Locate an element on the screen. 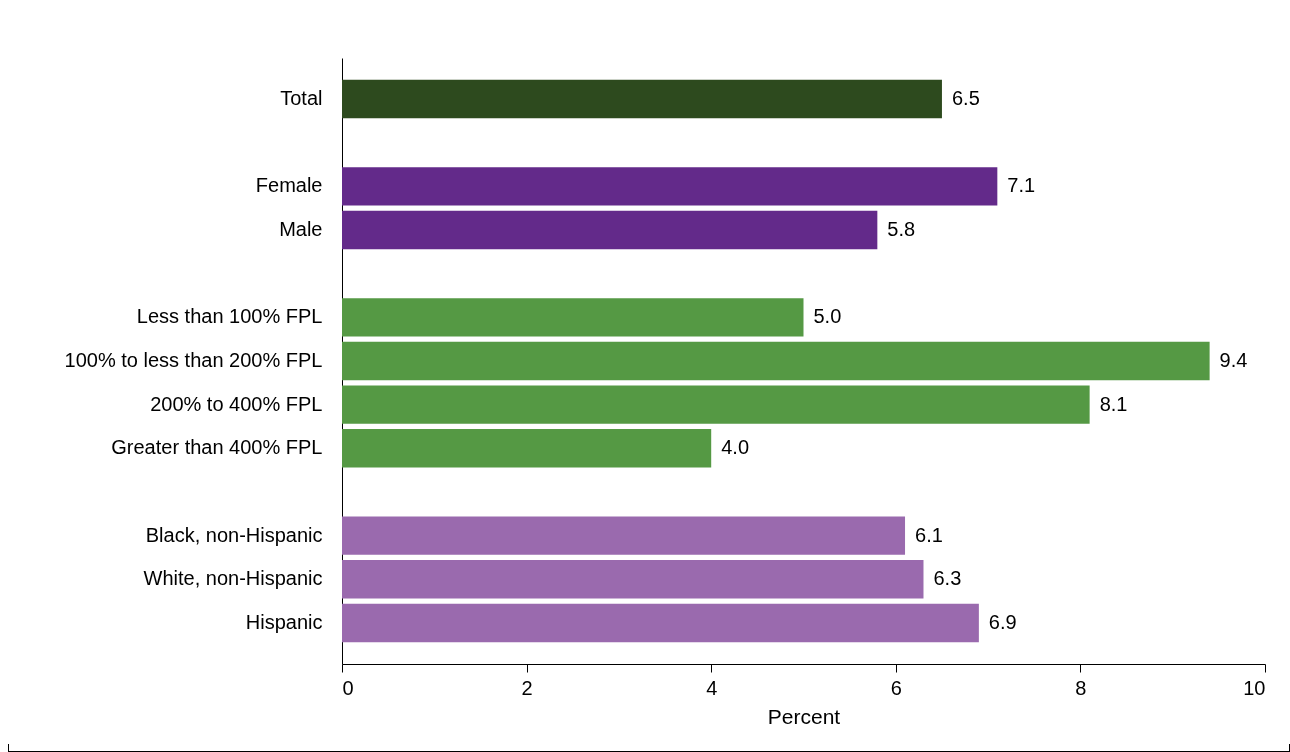  data-label: 4.0 is located at coordinates (735, 447).